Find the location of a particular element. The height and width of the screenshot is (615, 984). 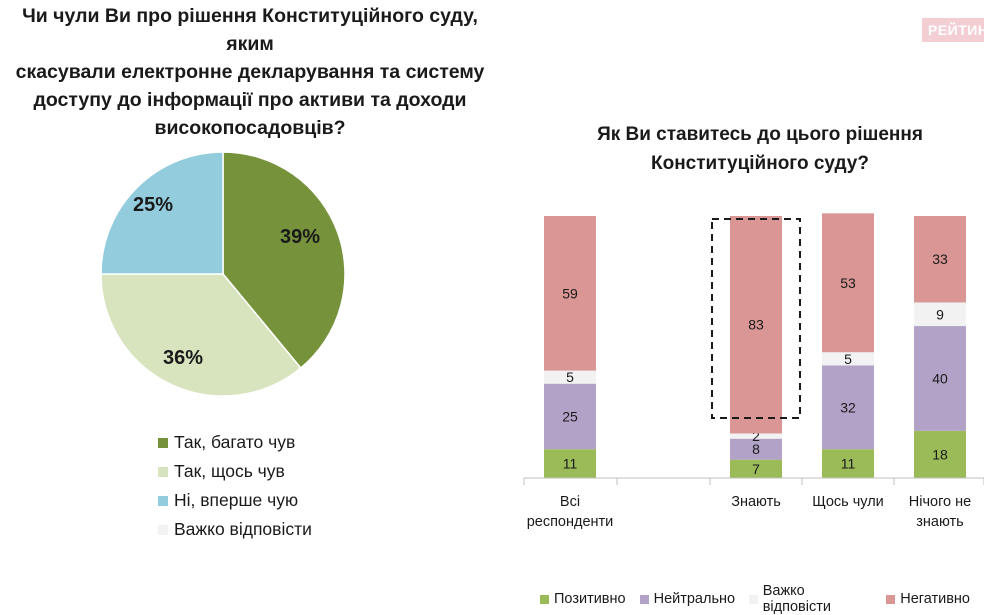

bar-legend-item: Позитивно is located at coordinates (583, 599).